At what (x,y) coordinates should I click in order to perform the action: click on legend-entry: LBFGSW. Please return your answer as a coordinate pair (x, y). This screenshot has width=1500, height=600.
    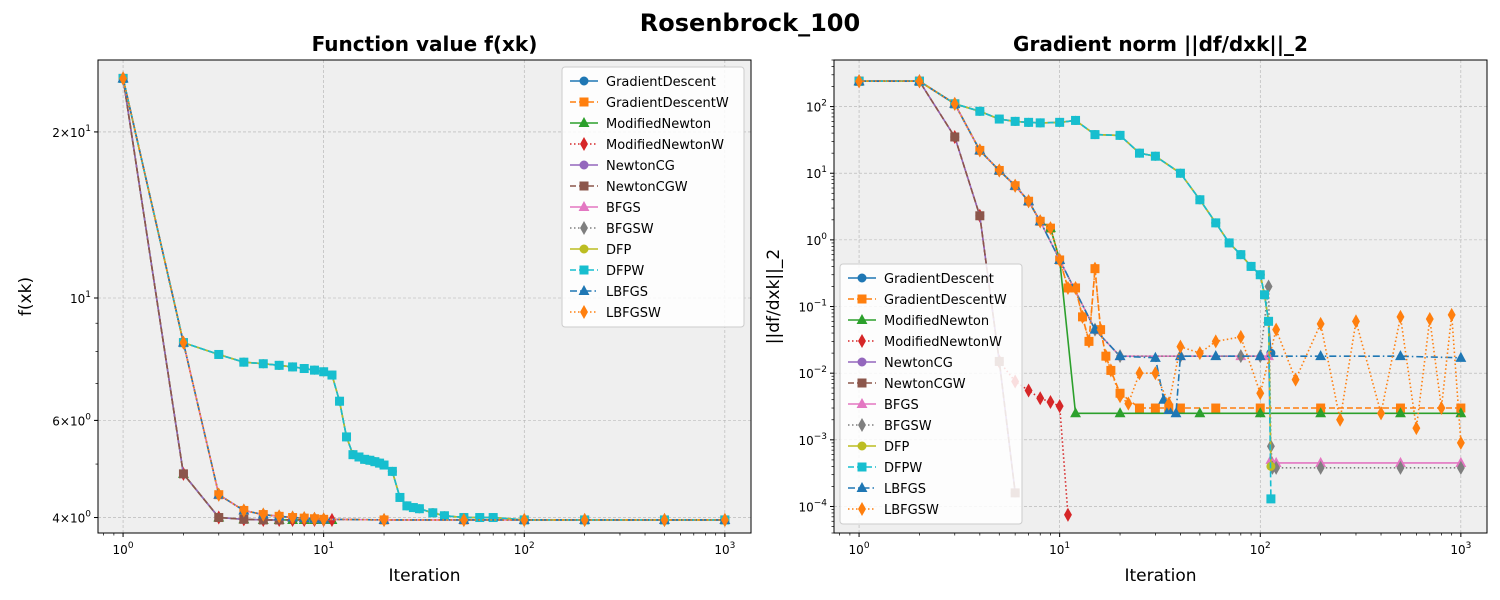
    Looking at the image, I should click on (893, 509).